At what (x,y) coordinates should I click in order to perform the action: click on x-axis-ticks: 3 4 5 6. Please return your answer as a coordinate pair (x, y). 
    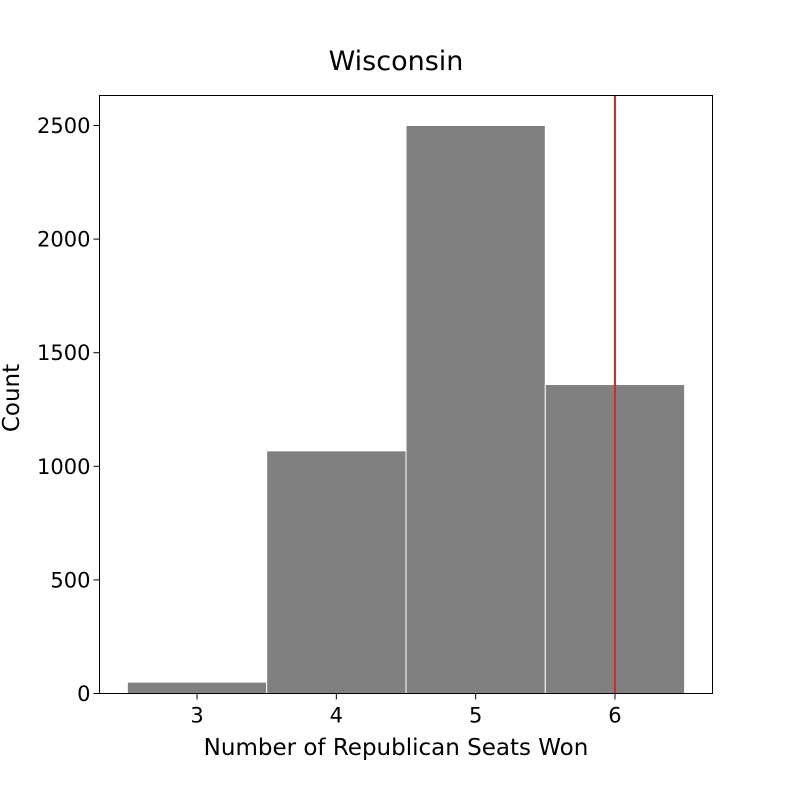
    Looking at the image, I should click on (406, 710).